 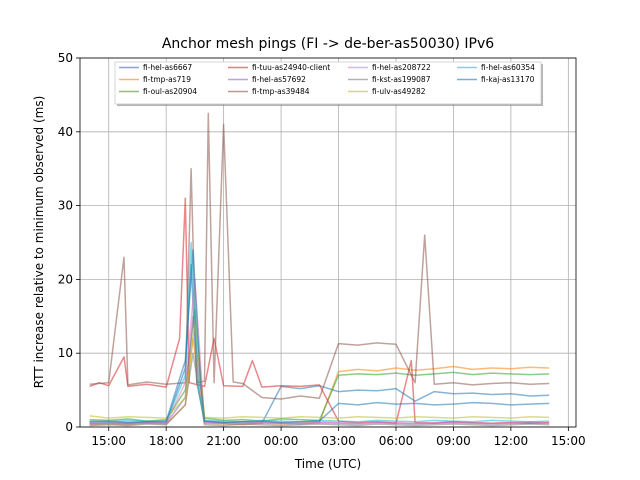 I want to click on y-tick-label: 10, so click(x=65, y=353).